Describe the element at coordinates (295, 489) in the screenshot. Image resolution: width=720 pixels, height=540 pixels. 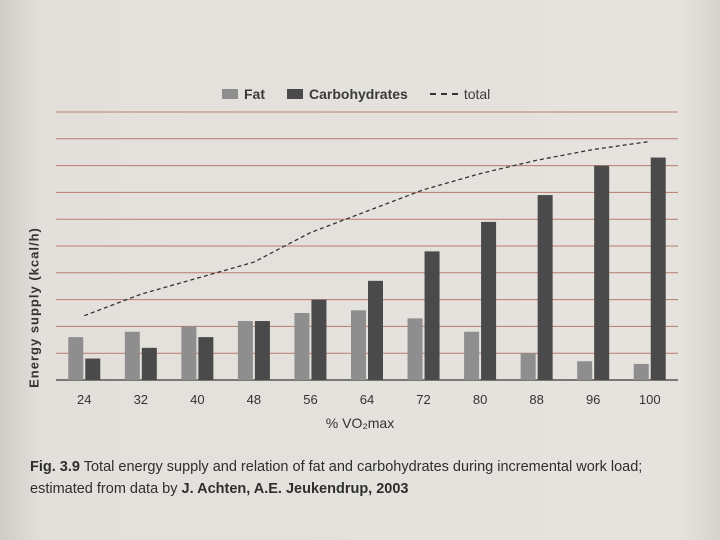
I see `caption-authors: J. Achten, A.E. Jeukendrup, 2003` at that location.